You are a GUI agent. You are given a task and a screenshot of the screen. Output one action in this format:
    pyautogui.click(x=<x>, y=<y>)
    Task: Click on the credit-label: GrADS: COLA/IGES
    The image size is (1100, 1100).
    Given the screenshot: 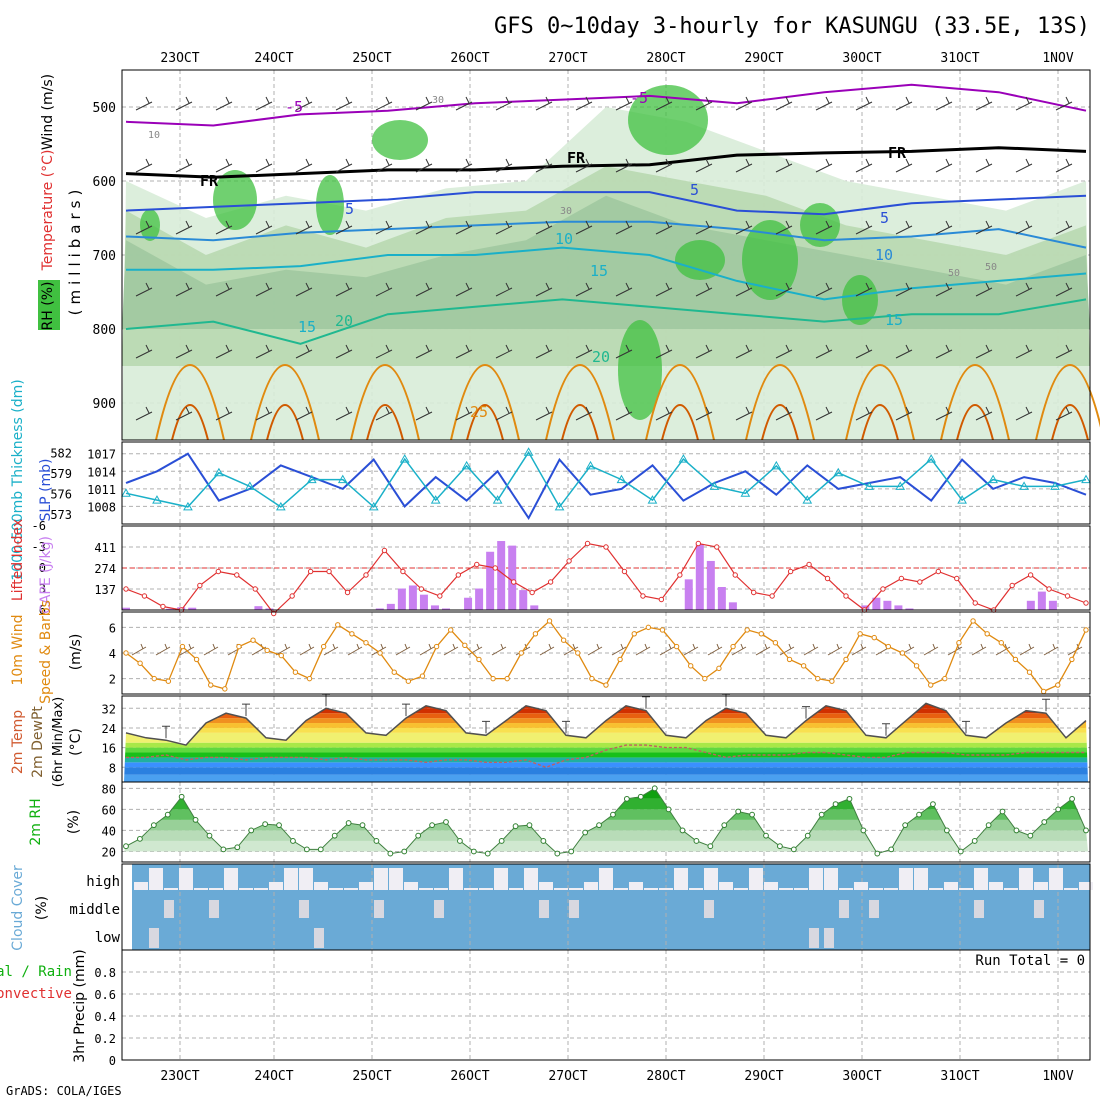 What is the action you would take?
    pyautogui.click(x=64, y=1091)
    